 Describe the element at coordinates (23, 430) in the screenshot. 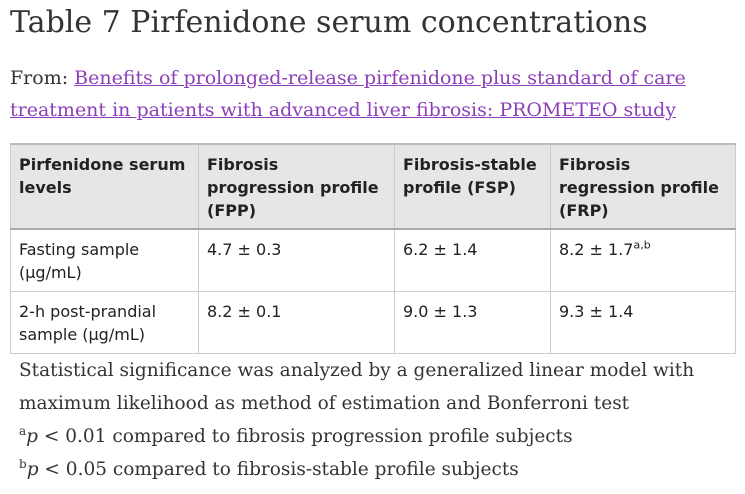

I see `footnote-a-marker: a` at that location.